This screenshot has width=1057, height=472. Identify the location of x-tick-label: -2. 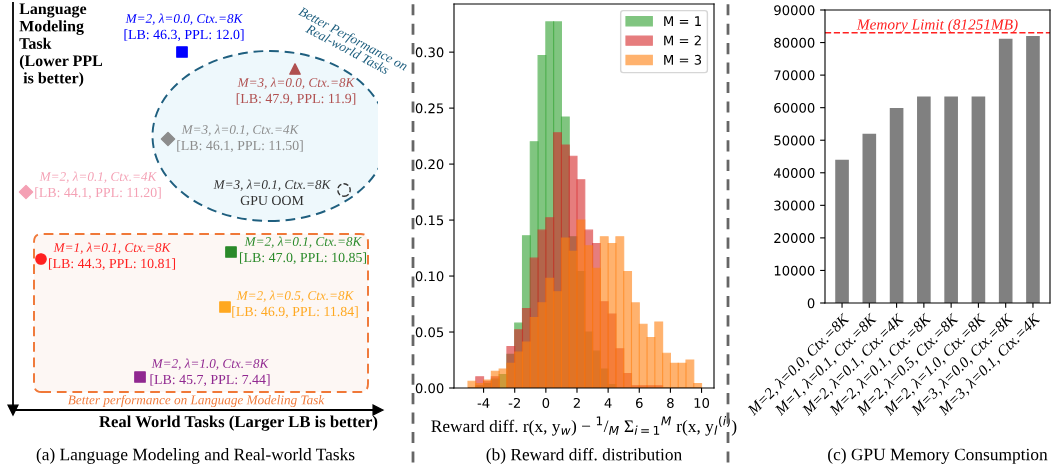
(514, 402).